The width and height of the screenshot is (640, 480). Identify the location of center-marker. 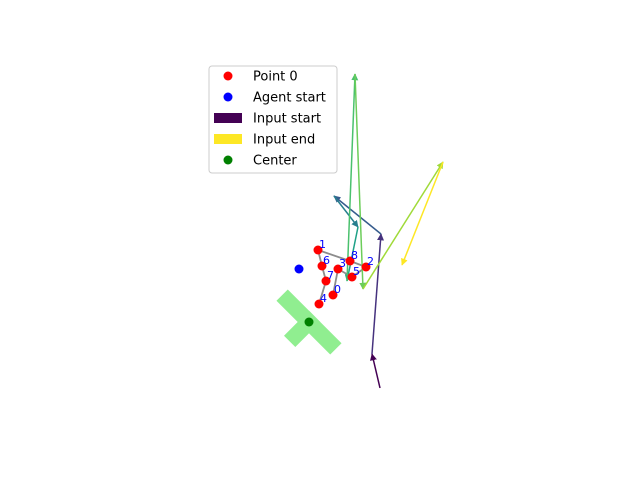
(309, 322).